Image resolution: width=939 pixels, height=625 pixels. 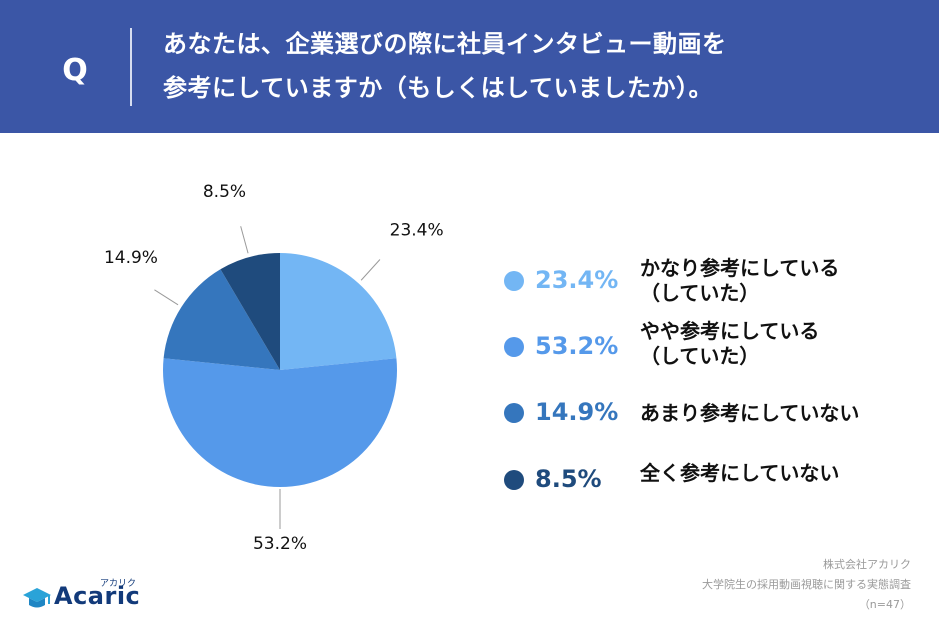 I want to click on source-sample-size: （n=47）, so click(x=884, y=604).